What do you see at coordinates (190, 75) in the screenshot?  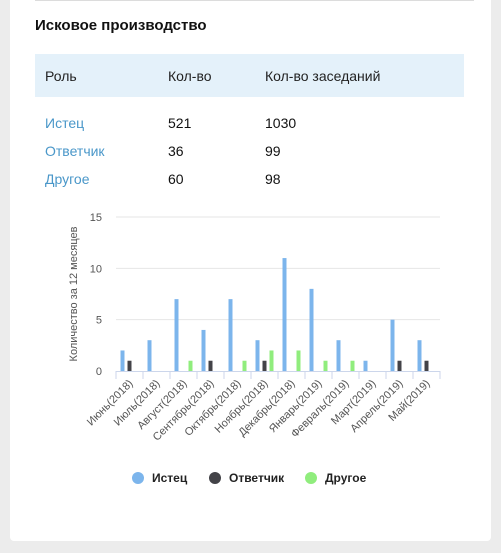 I see `header-count: Кол-во` at bounding box center [190, 75].